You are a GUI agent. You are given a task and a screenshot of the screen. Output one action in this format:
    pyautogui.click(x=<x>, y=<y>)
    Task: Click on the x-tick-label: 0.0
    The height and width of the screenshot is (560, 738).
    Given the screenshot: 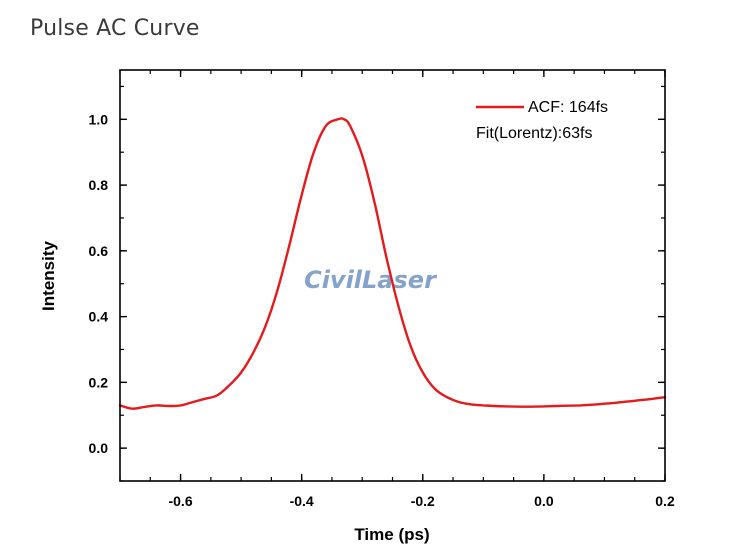 What is the action you would take?
    pyautogui.click(x=544, y=501)
    